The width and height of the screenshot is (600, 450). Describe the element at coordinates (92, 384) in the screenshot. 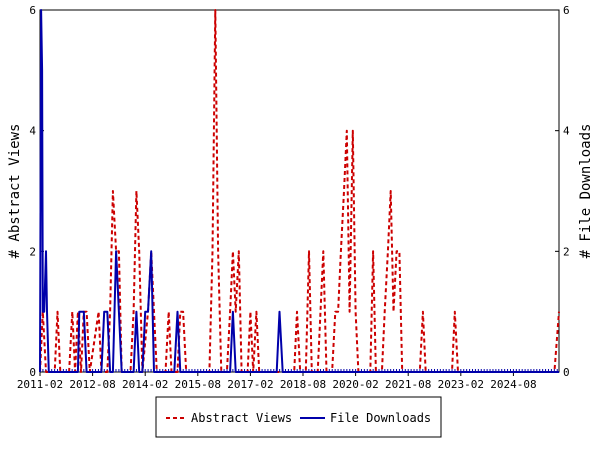

I see `x-tick-label: 2012-08` at that location.